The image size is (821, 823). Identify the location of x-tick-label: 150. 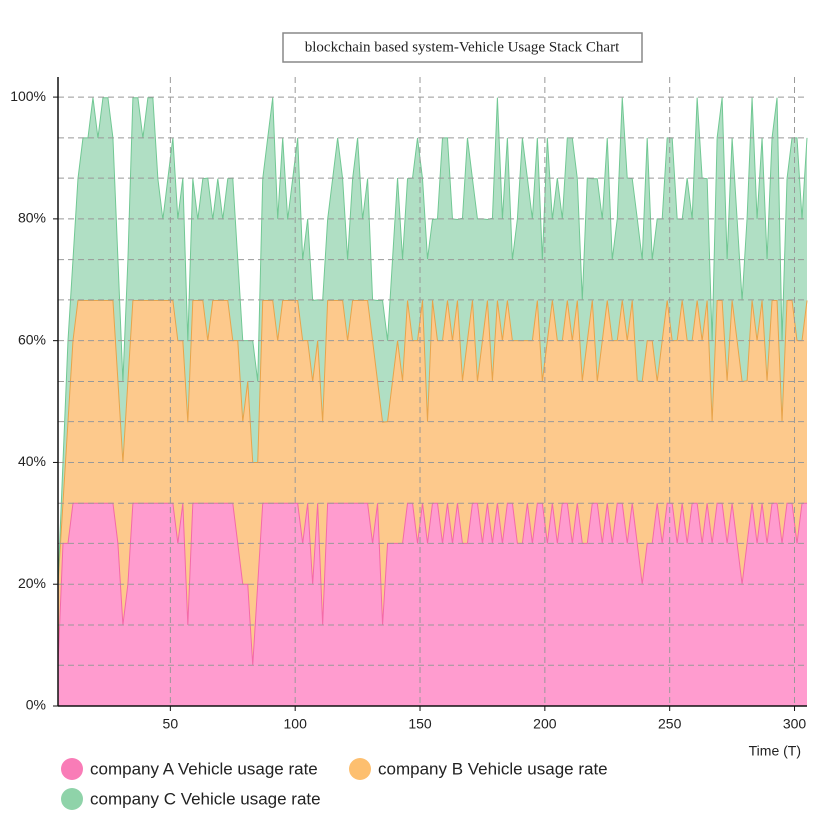
(420, 724).